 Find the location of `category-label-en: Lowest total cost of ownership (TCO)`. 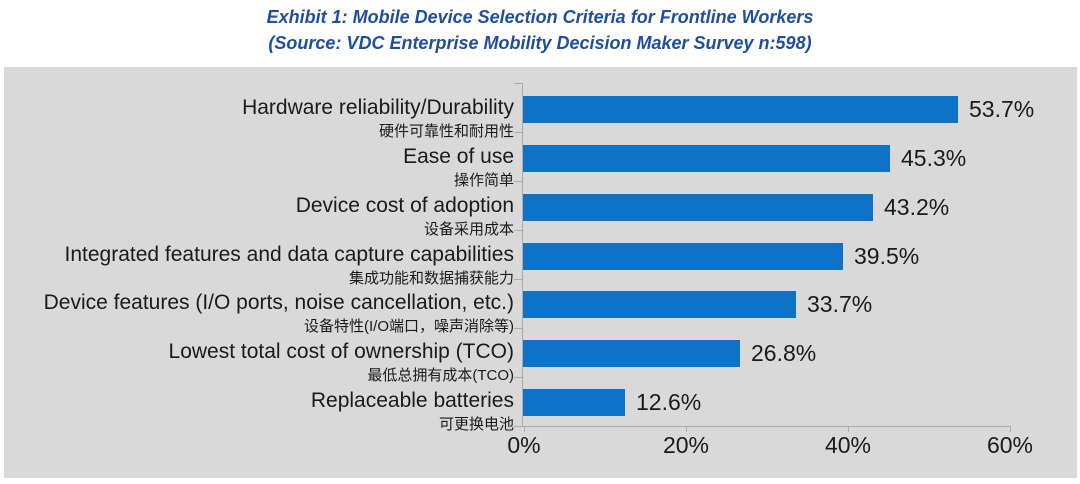

category-label-en: Lowest total cost of ownership (TCO) is located at coordinates (341, 352).